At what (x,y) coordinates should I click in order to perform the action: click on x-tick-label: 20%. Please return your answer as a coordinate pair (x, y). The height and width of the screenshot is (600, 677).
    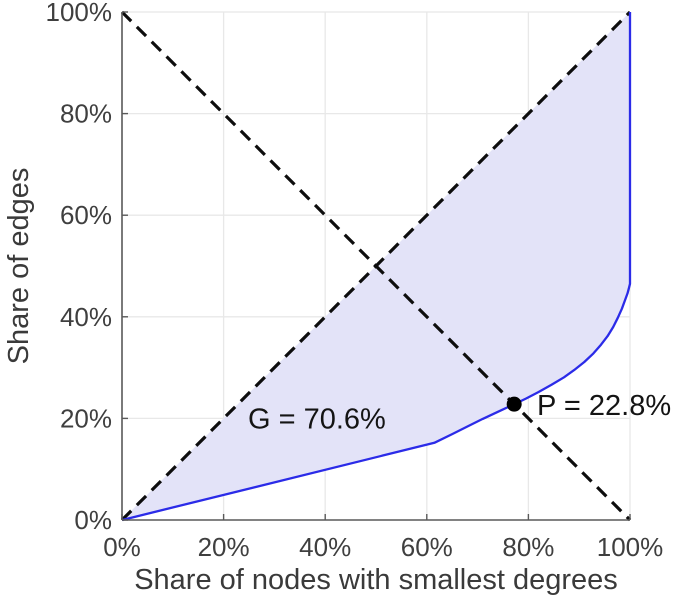
    Looking at the image, I should click on (224, 547).